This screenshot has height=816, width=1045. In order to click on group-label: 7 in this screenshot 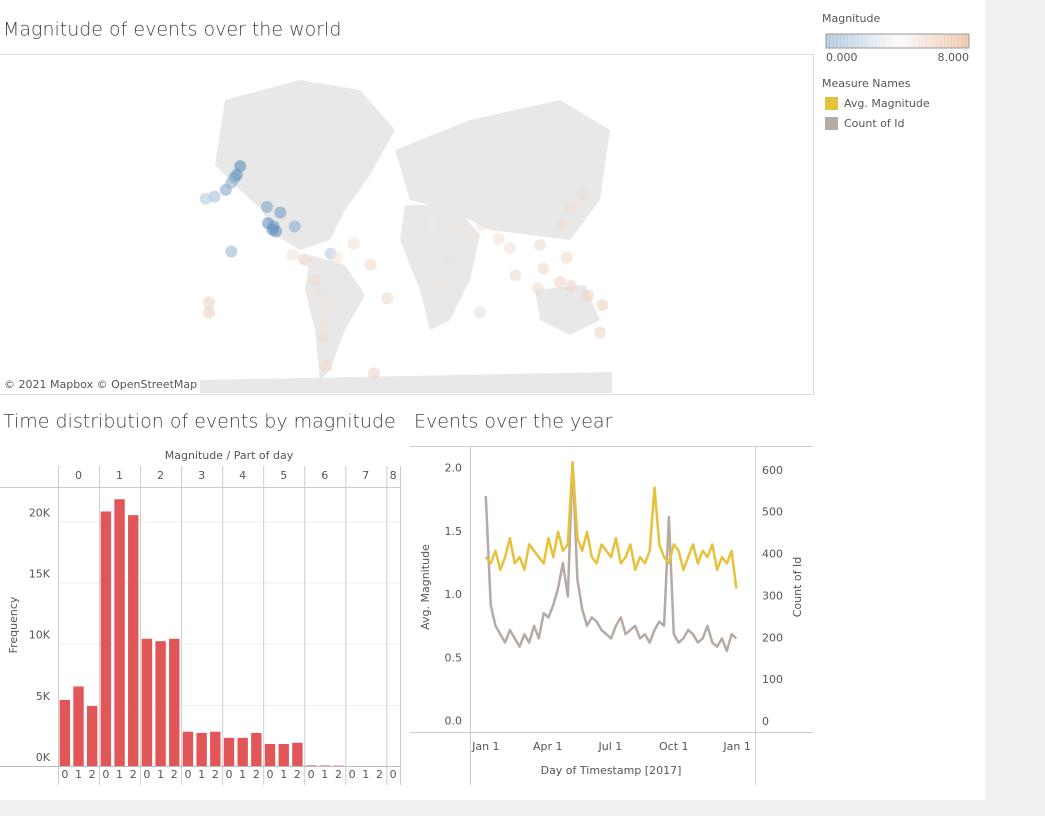, I will do `click(365, 475)`.